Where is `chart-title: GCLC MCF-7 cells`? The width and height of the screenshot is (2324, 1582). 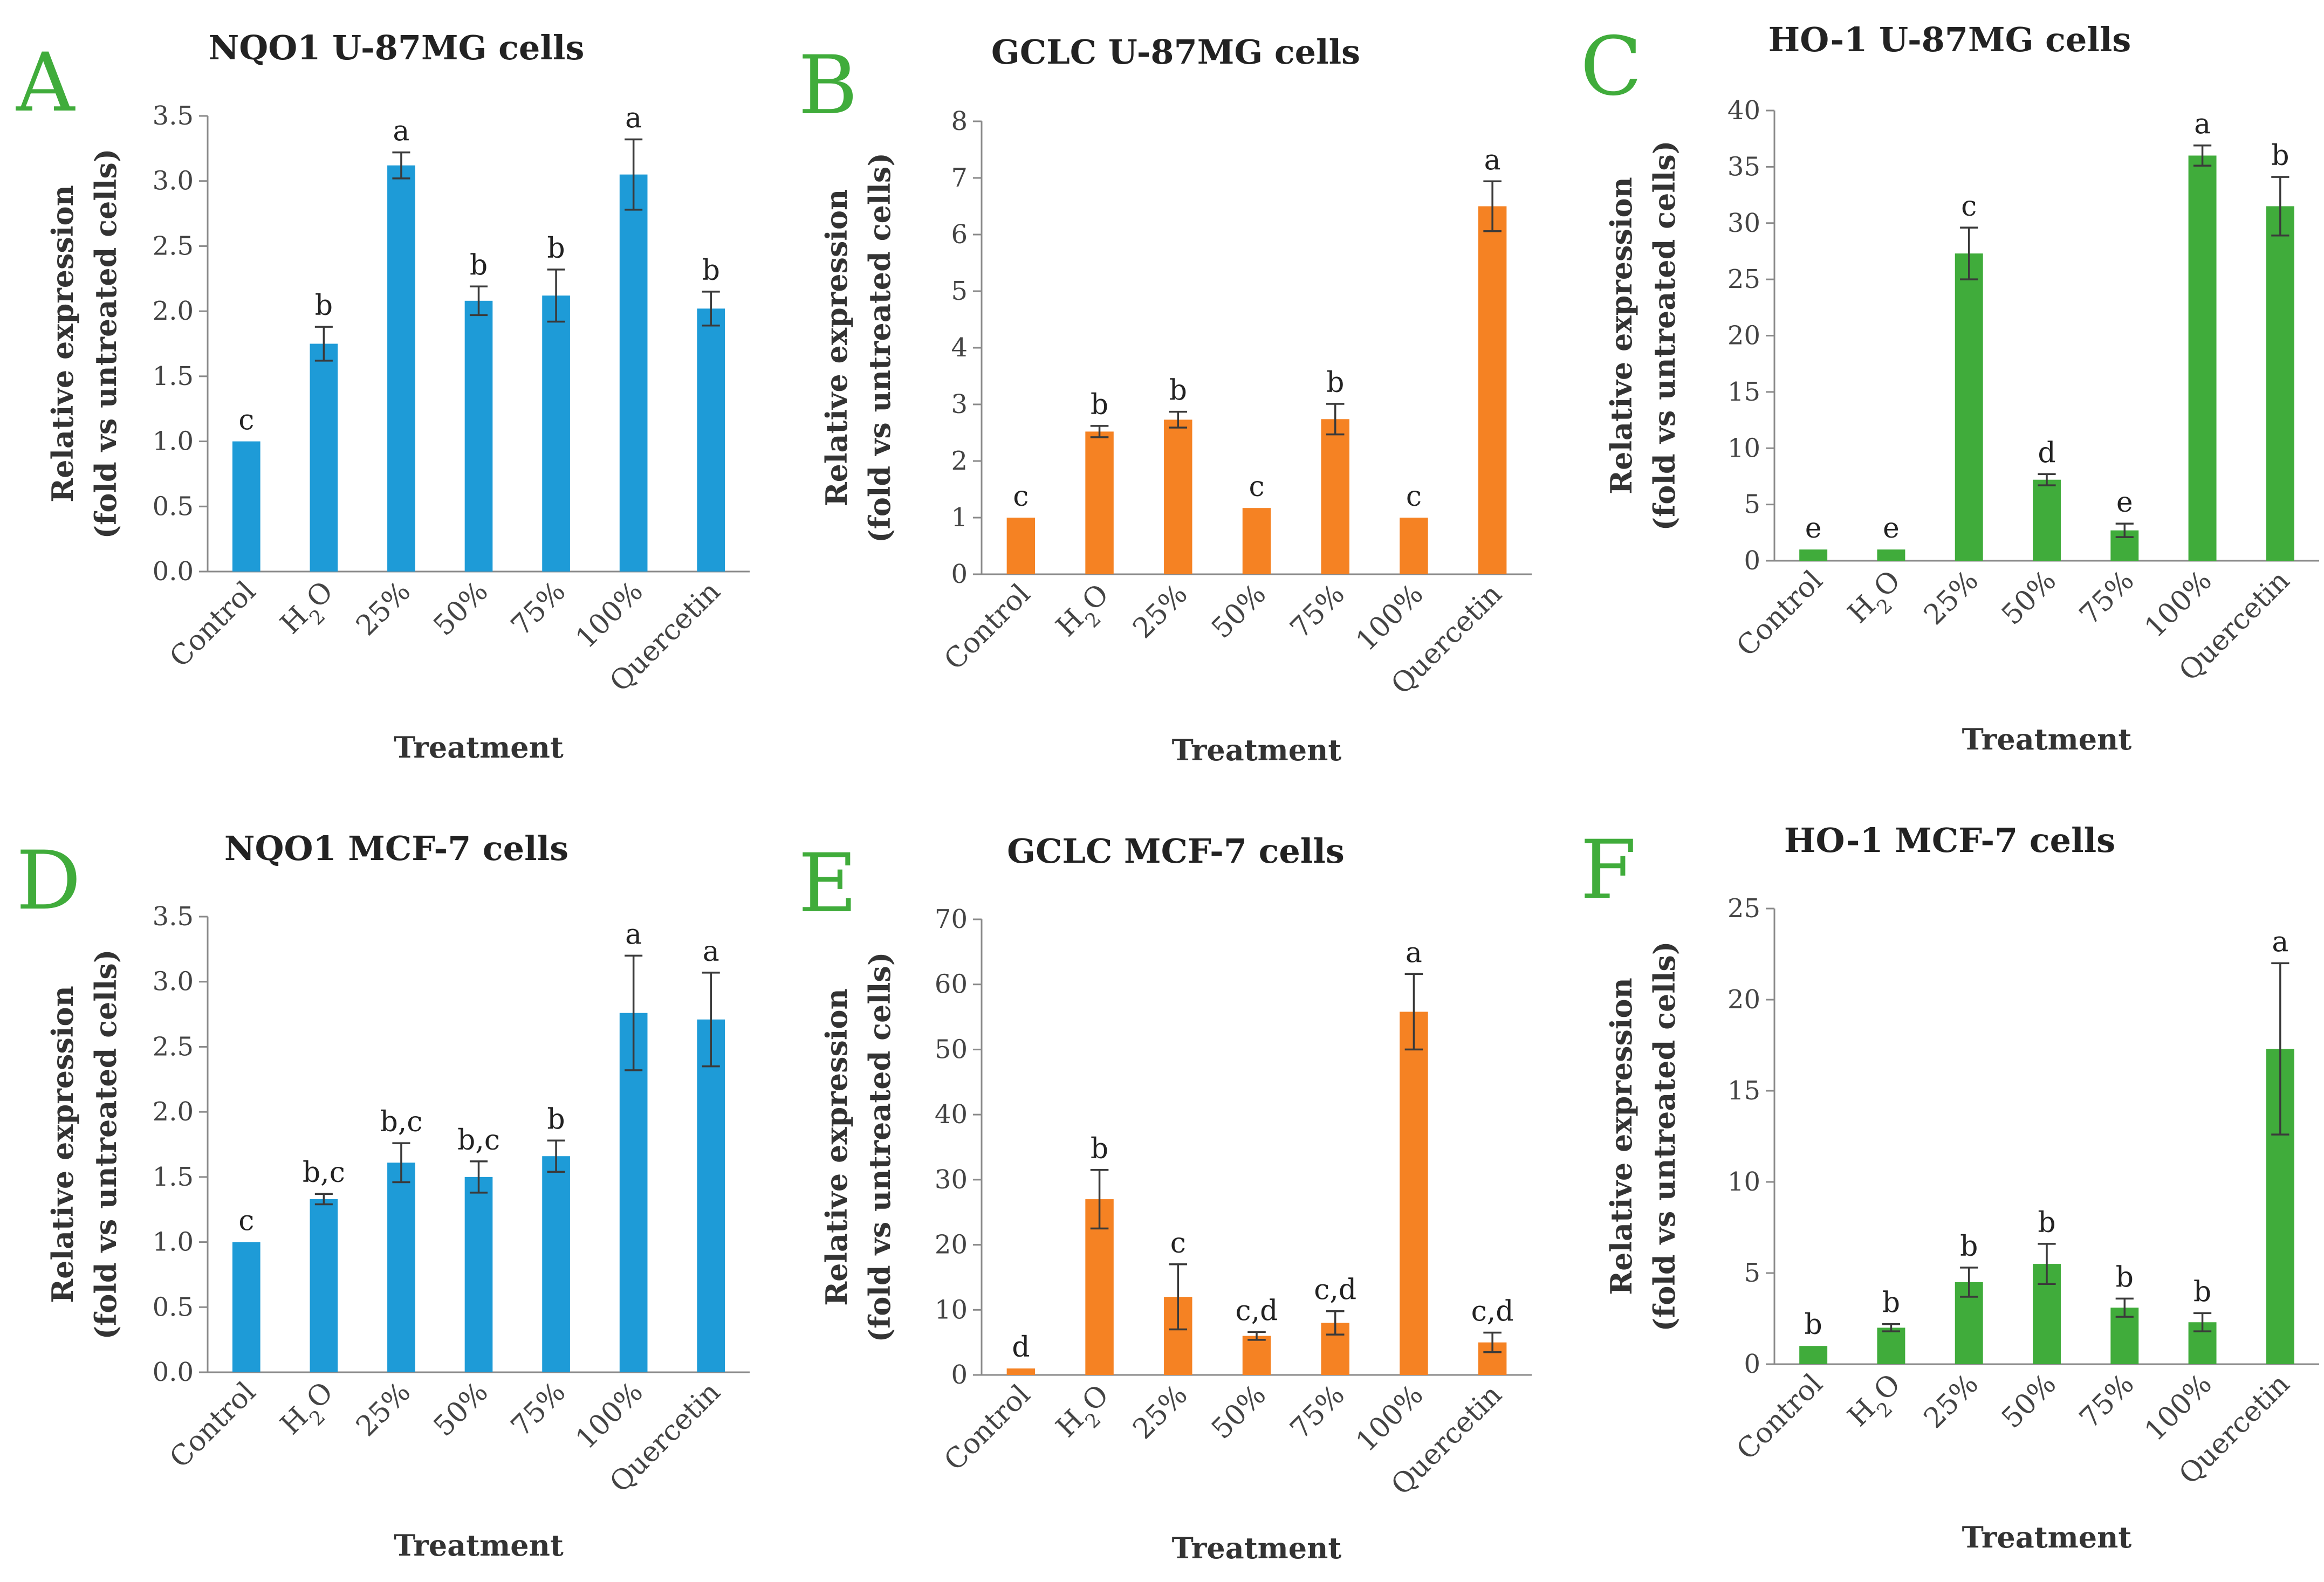
chart-title: GCLC MCF-7 cells is located at coordinates (1176, 851).